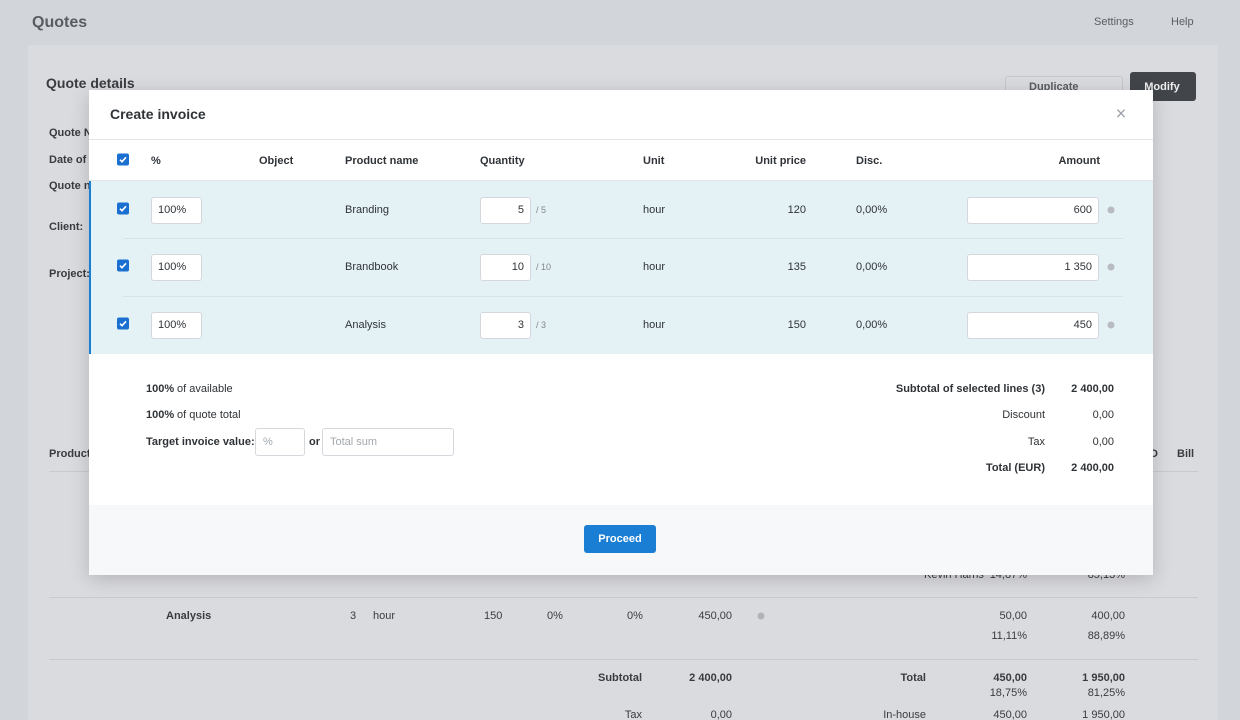 Image resolution: width=1240 pixels, height=720 pixels. What do you see at coordinates (90, 267) in the screenshot?
I see `selection-bar` at bounding box center [90, 267].